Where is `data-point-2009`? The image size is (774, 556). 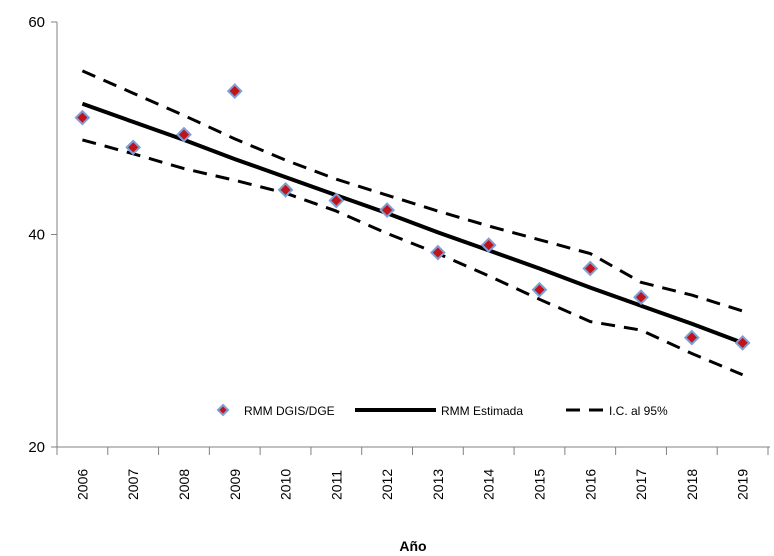
data-point-2009 is located at coordinates (234, 91).